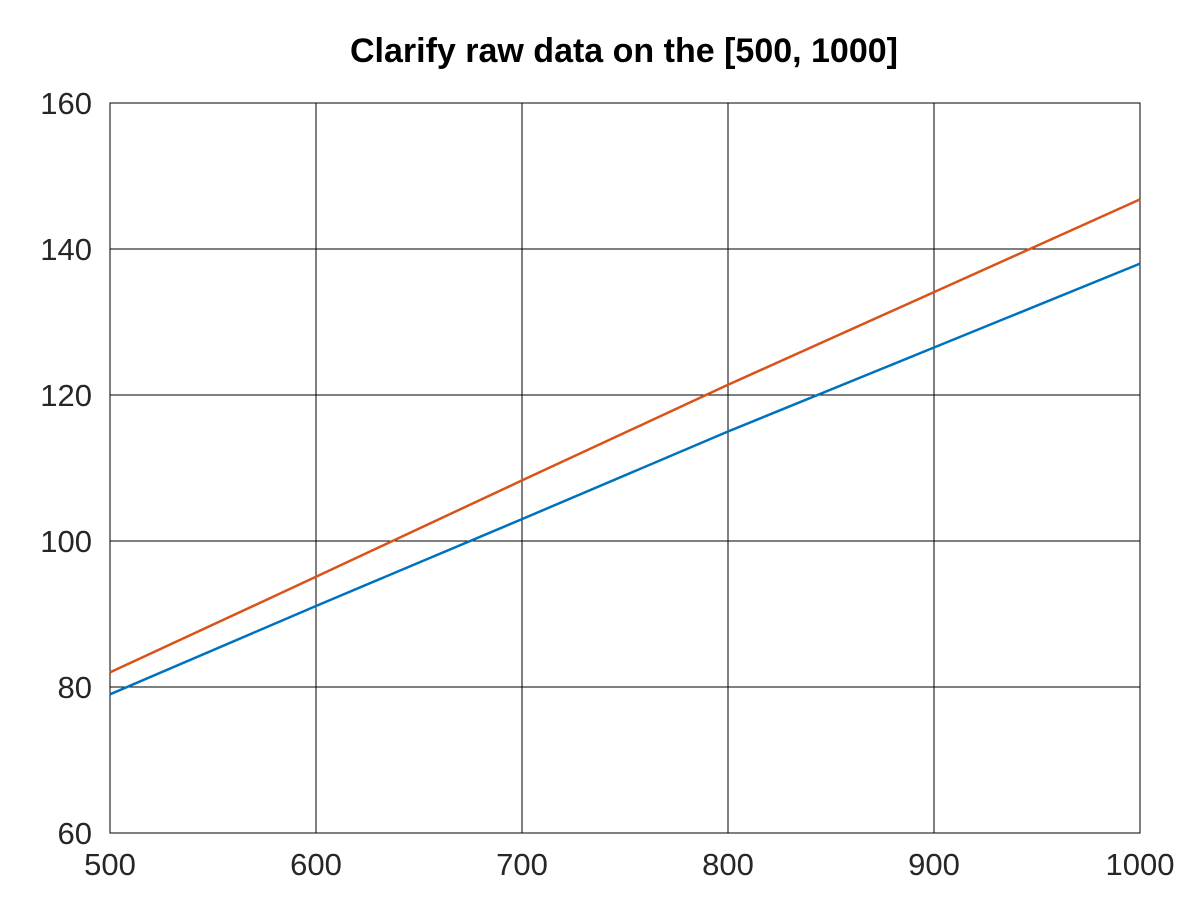  Describe the element at coordinates (624, 51) in the screenshot. I see `chart-title: Clarify raw data on the [500, 1000]` at that location.